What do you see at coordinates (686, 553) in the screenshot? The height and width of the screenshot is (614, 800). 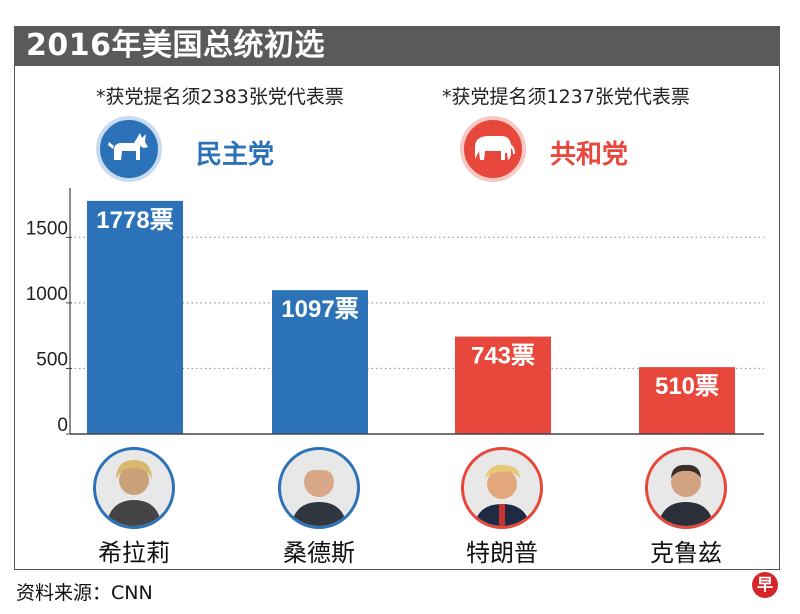 I see `candidate-name-cruz: 克鲁兹` at bounding box center [686, 553].